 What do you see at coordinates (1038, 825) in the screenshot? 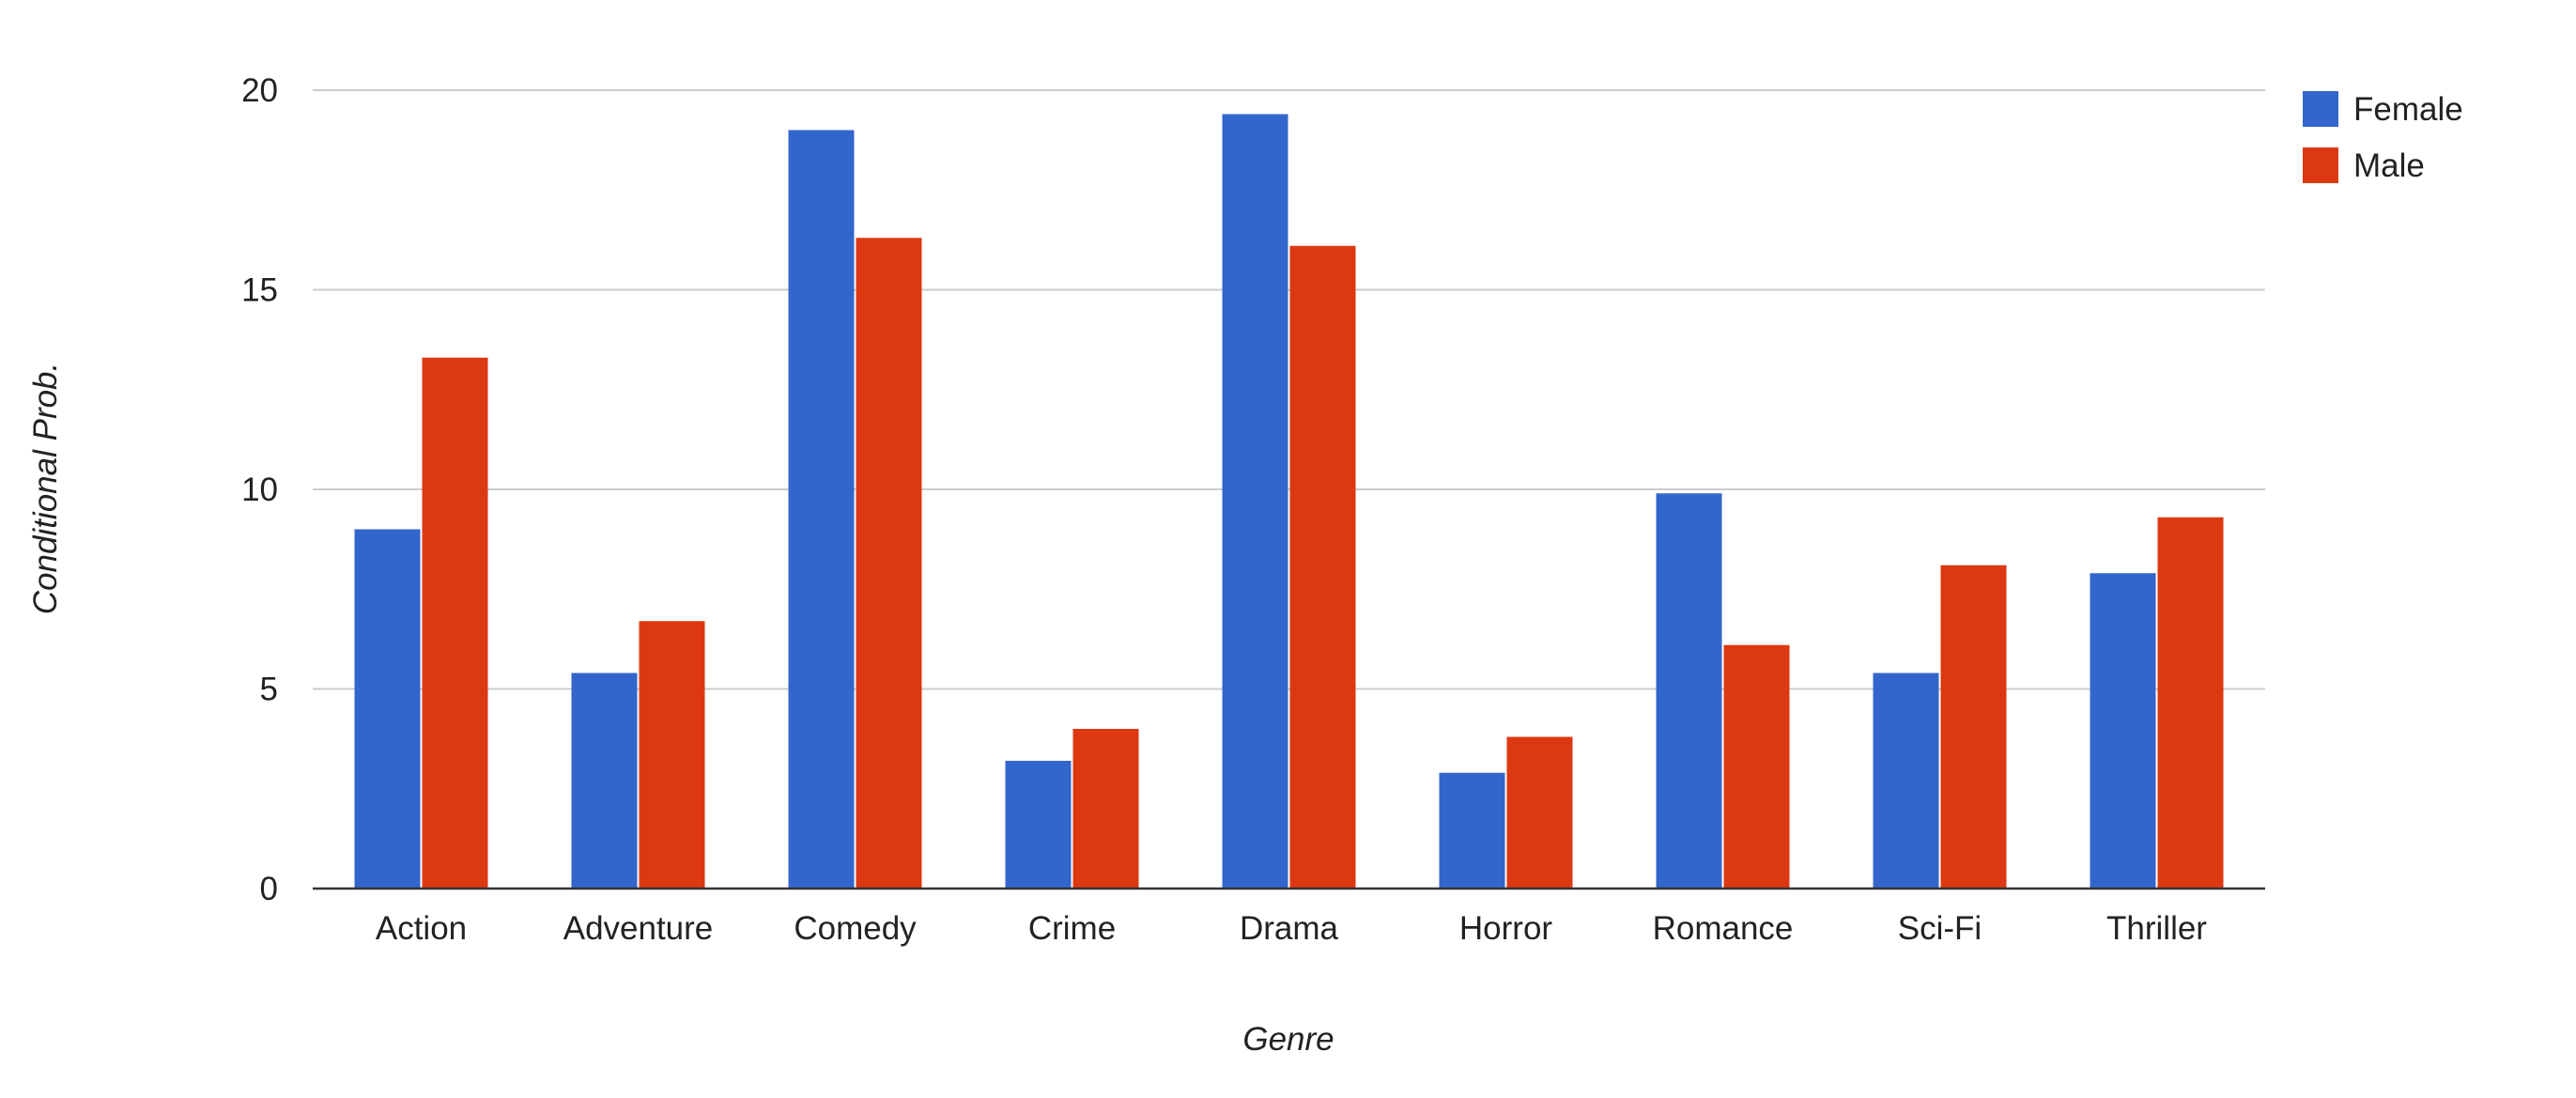
I see `bar-female-crime` at bounding box center [1038, 825].